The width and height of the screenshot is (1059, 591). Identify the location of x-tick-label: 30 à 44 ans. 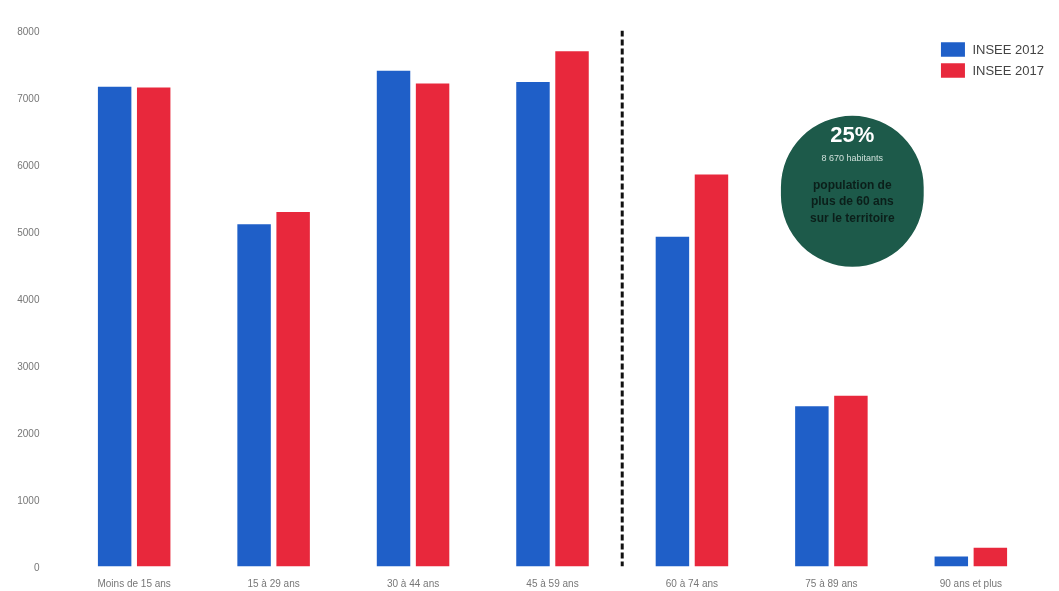
(413, 583).